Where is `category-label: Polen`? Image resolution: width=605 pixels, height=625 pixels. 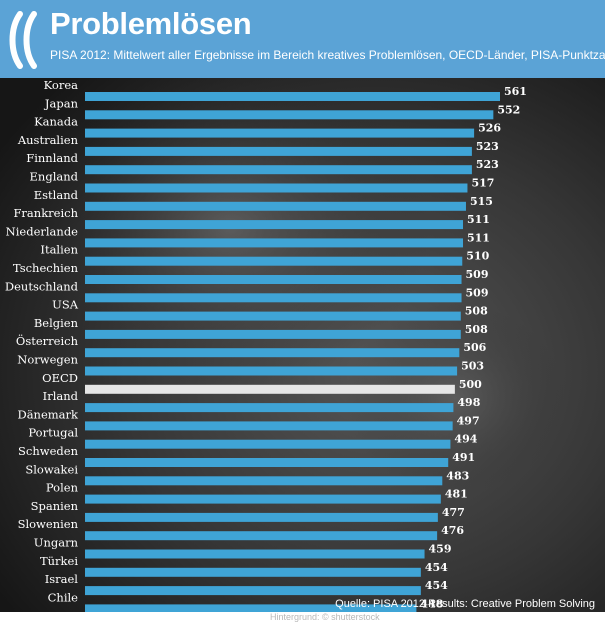
category-label: Polen is located at coordinates (62, 488).